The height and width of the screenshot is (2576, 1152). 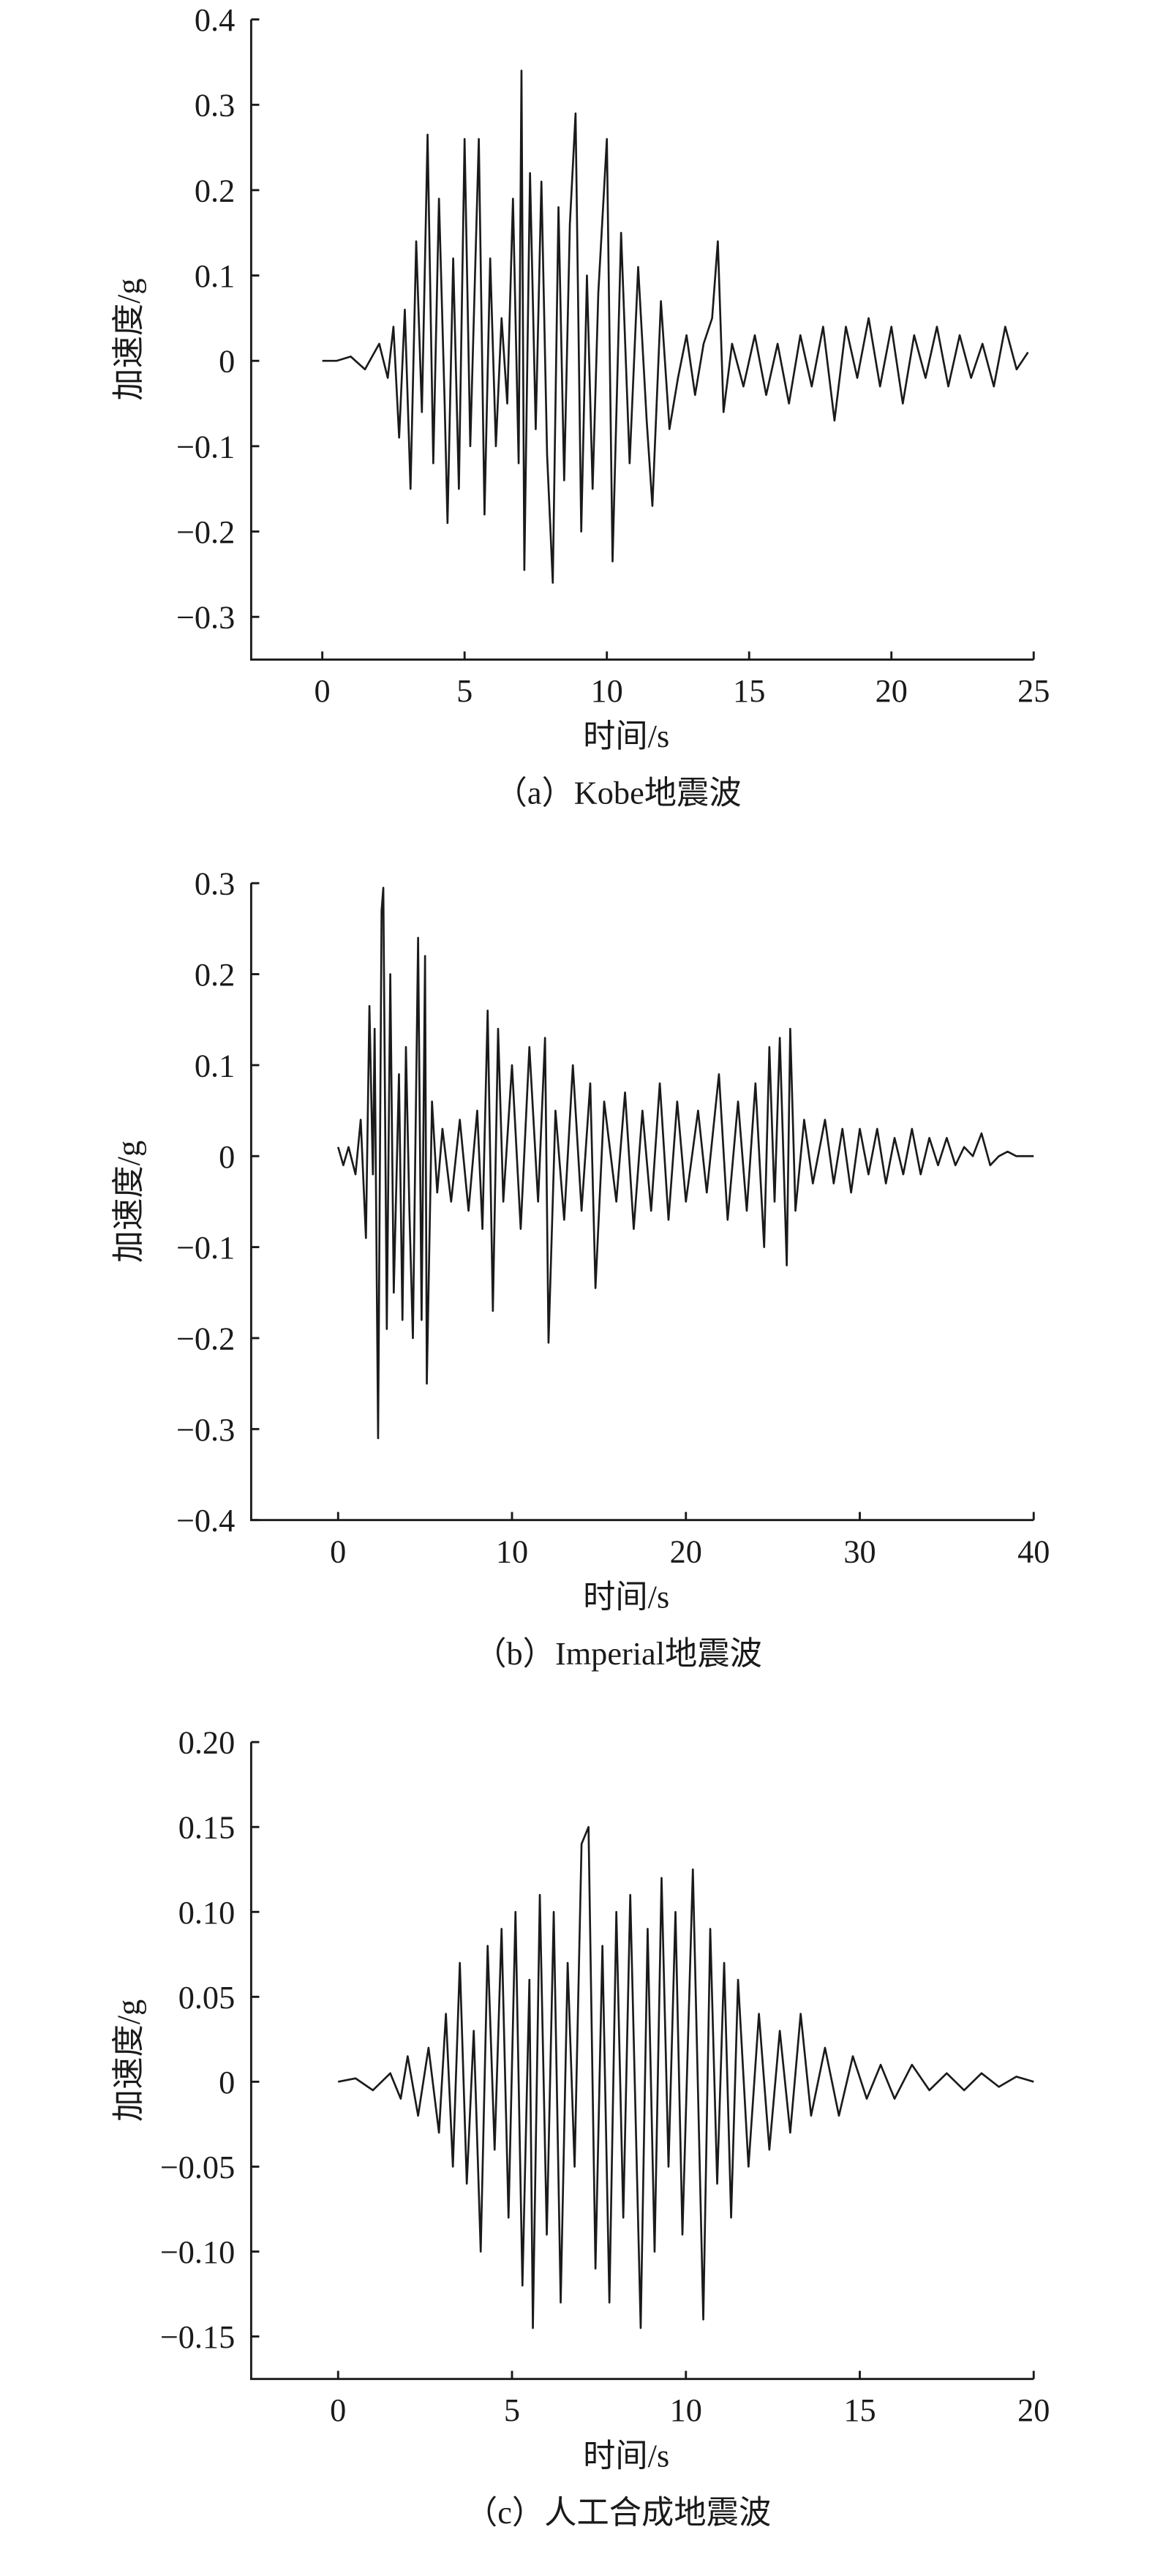 What do you see at coordinates (618, 793) in the screenshot?
I see `chart-caption: （a）Kobe地震波` at bounding box center [618, 793].